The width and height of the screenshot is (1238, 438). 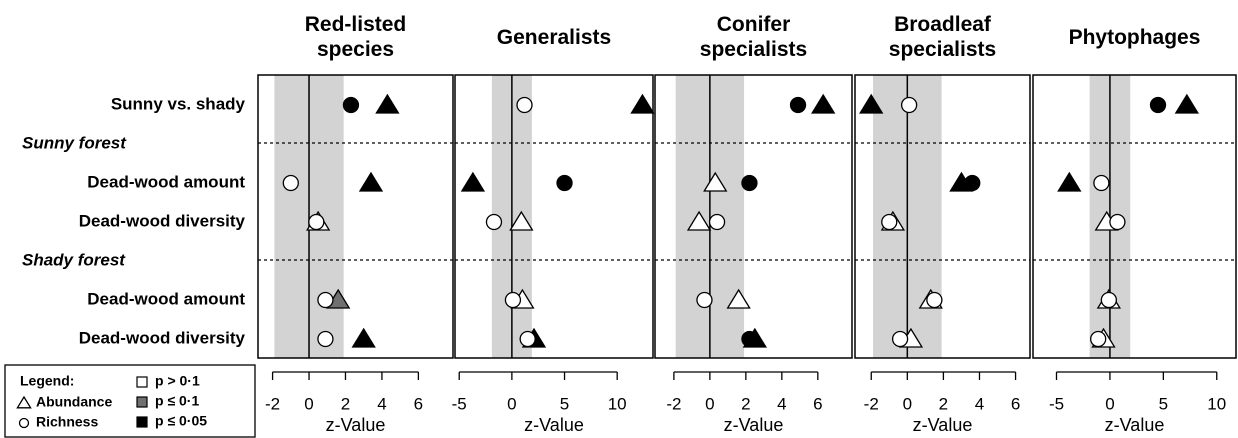 I want to click on panel-title: Generalists, so click(x=554, y=37).